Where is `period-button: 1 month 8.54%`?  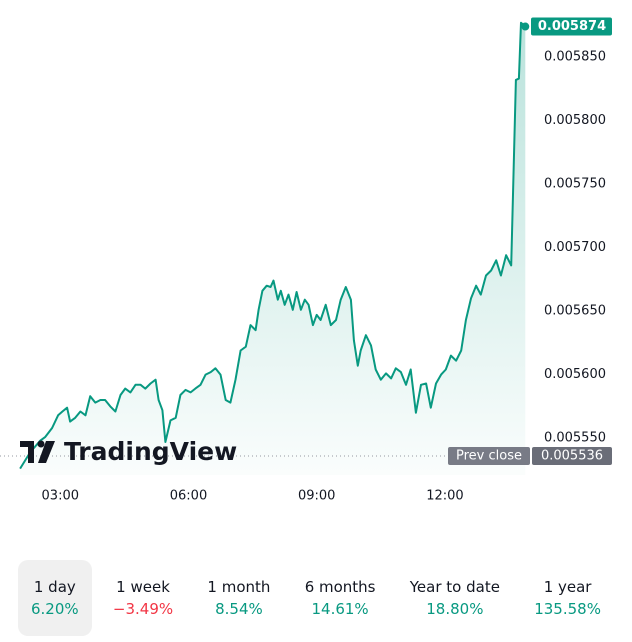
period-button: 1 month 8.54% is located at coordinates (238, 598).